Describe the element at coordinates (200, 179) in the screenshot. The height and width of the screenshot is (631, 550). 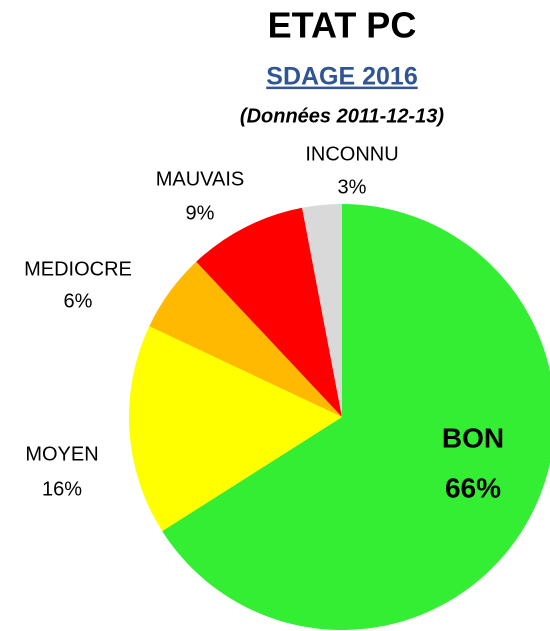
I see `slice-label: MAUVAIS` at that location.